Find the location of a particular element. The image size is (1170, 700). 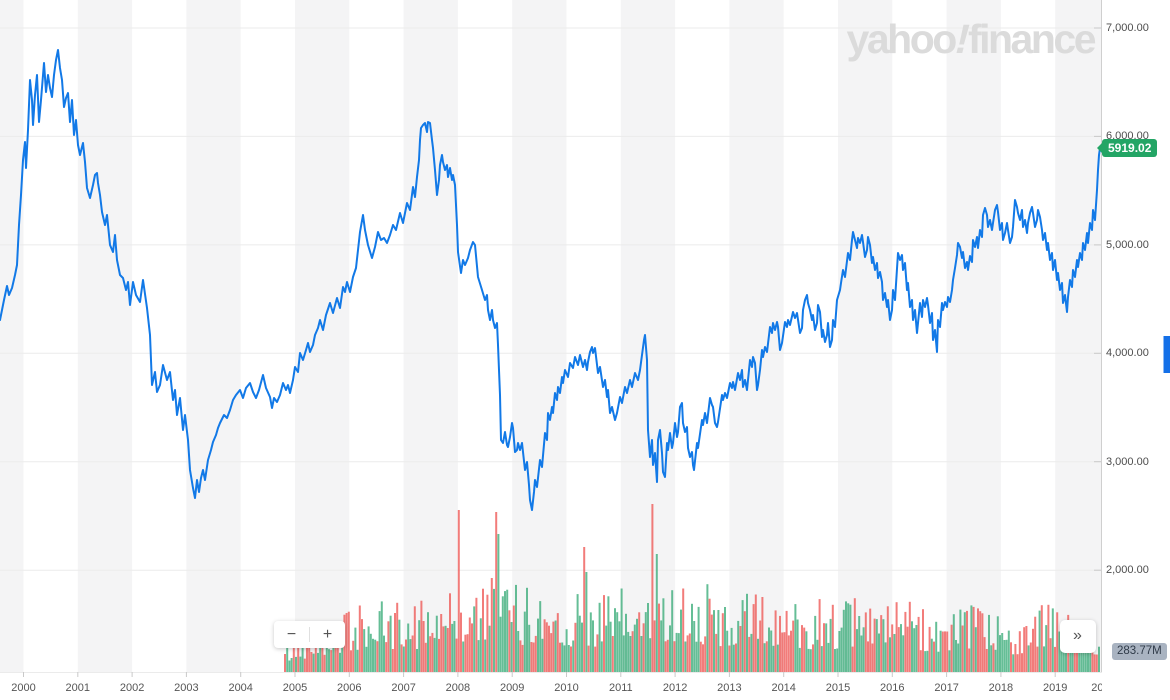

y-axis-label: 3,000.00 is located at coordinates (1127, 461).